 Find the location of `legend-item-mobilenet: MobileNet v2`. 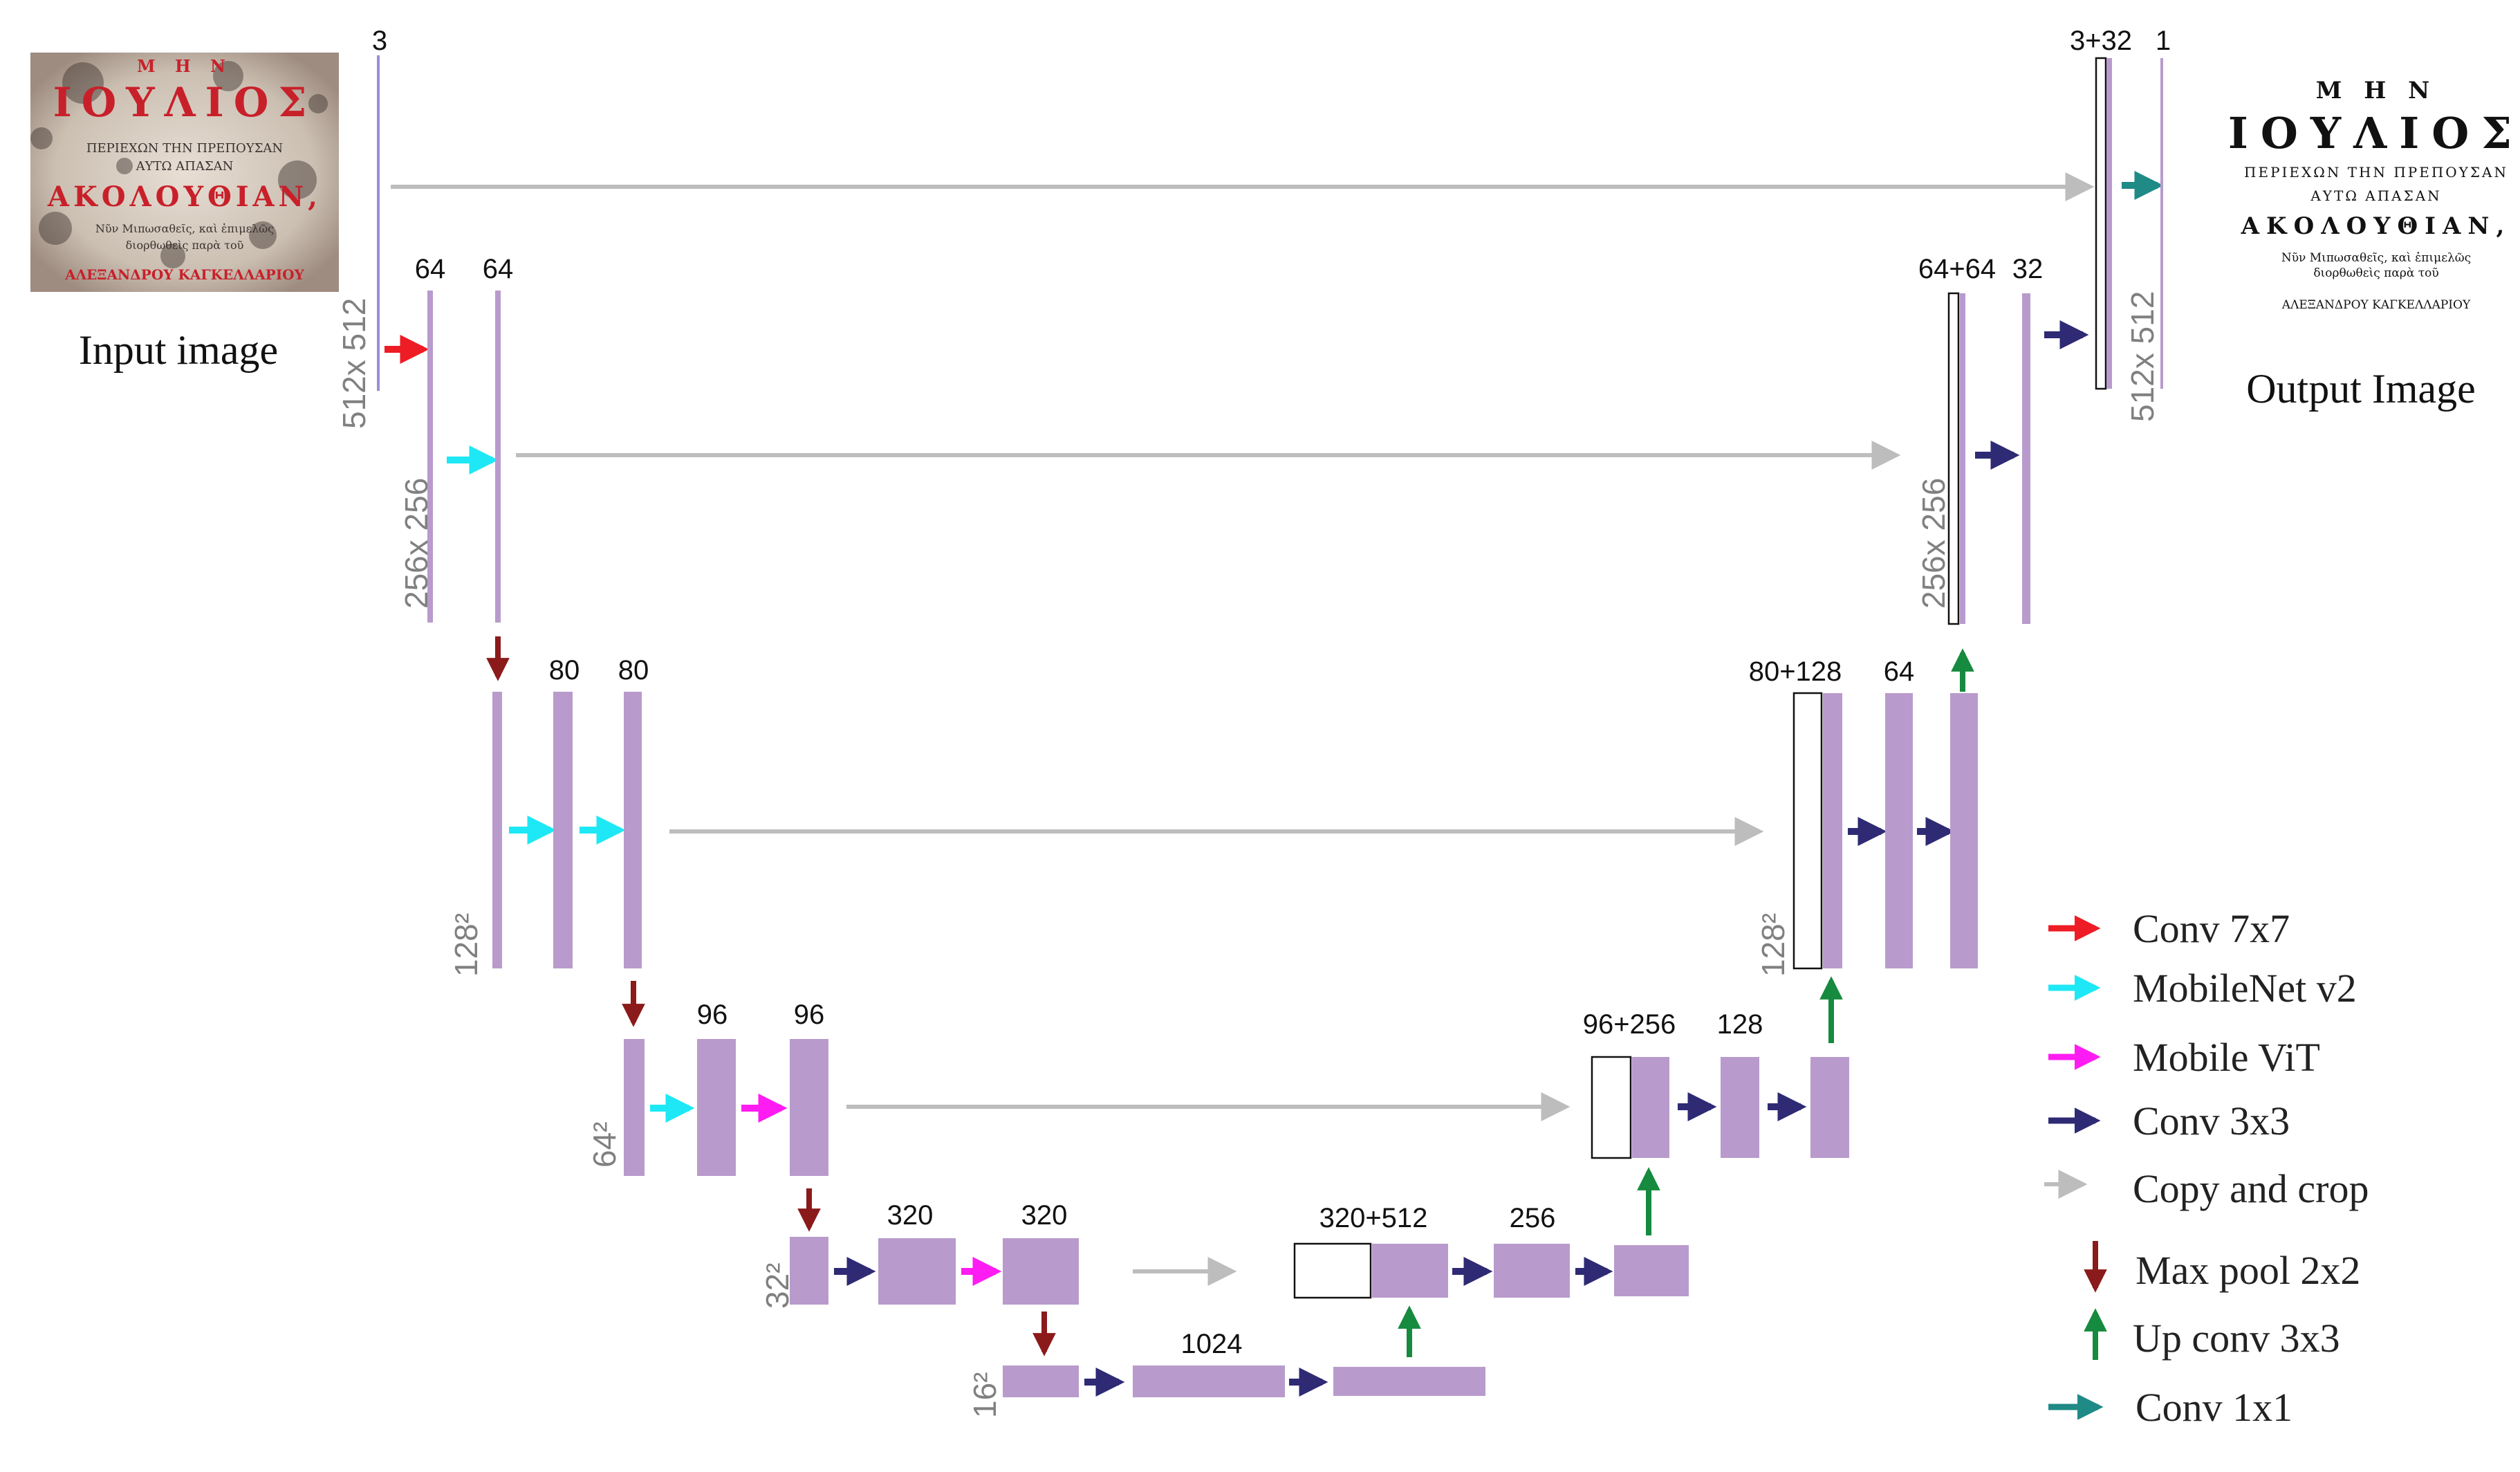

legend-item-mobilenet: MobileNet v2 is located at coordinates (2202, 988).